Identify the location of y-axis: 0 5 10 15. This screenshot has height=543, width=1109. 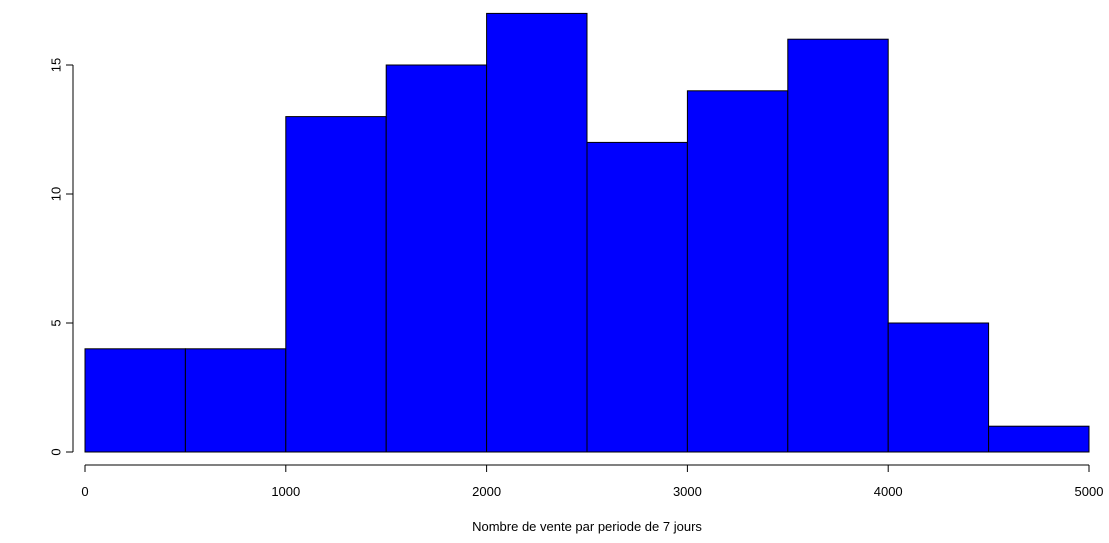
(61, 257).